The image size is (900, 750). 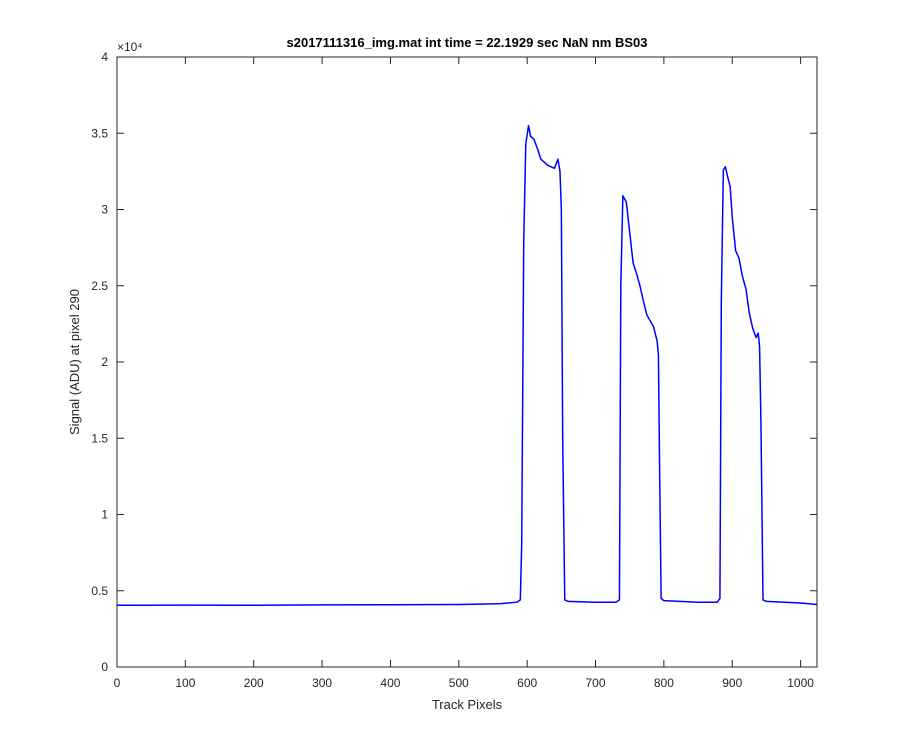 I want to click on y-tick-label: 1, so click(x=104, y=515).